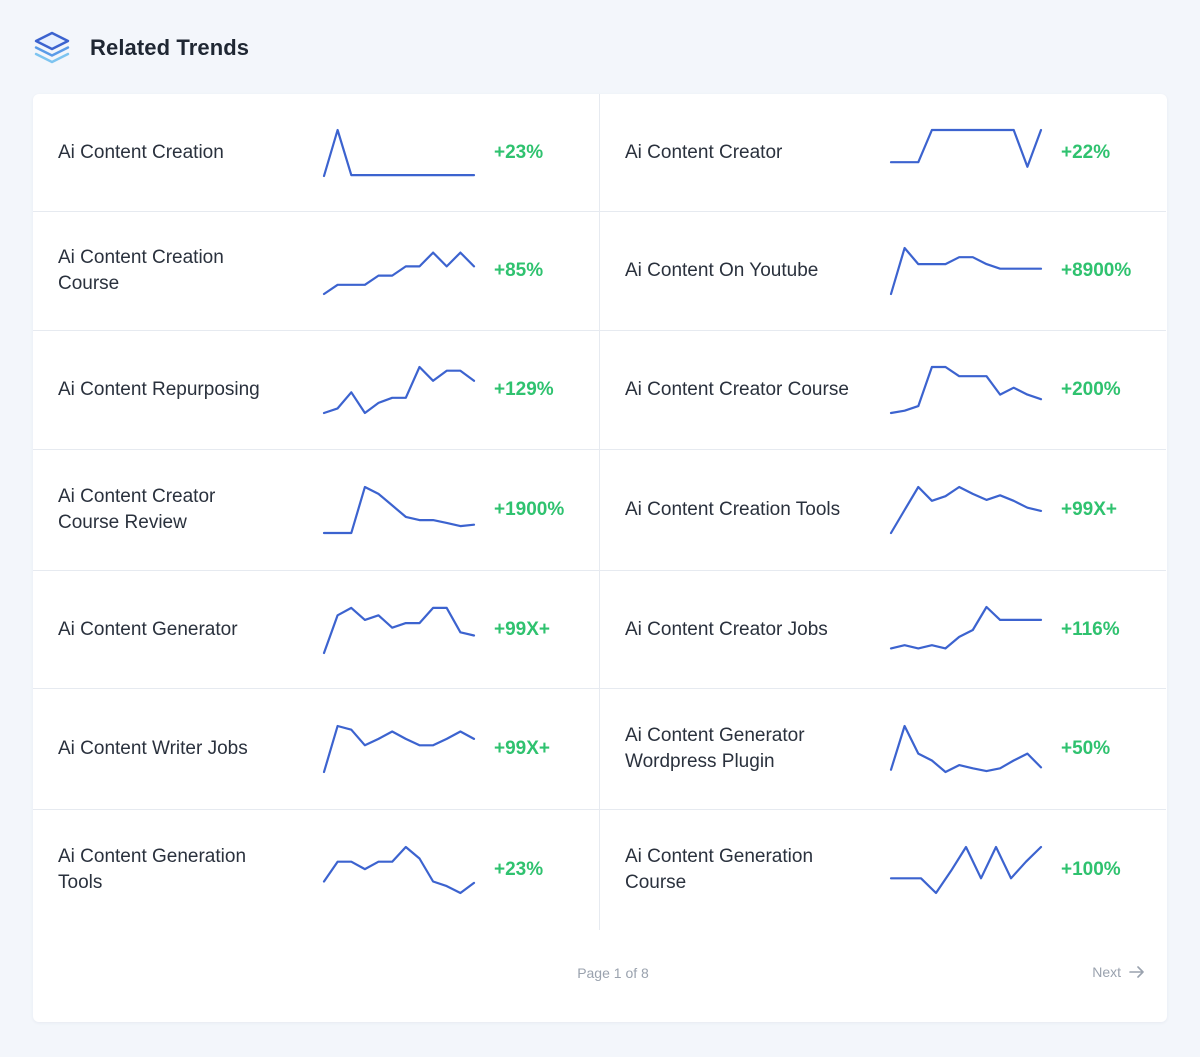  I want to click on trend-change: +8900%, so click(1096, 270).